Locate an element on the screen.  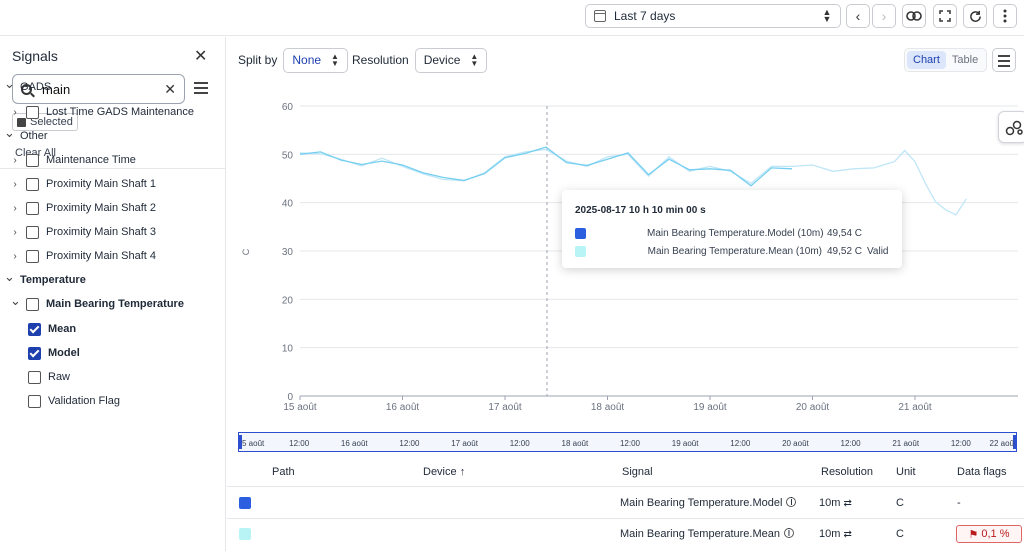
tree-item: › Proximity Main Shaft 4 is located at coordinates (83, 256).